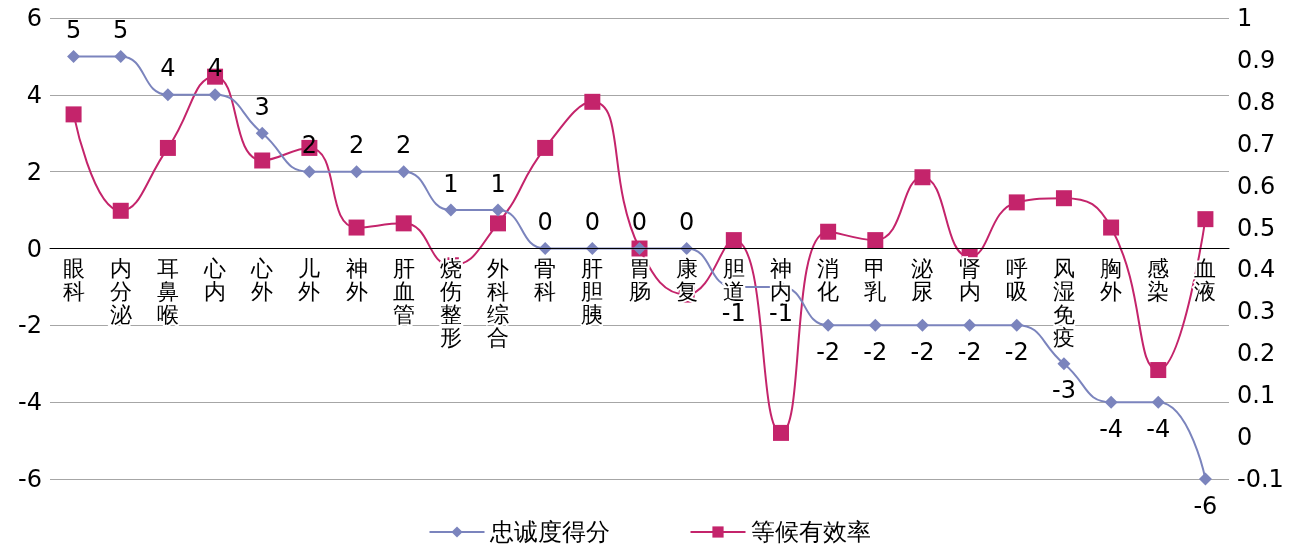  What do you see at coordinates (1256, 353) in the screenshot?
I see `y2-tick-label: 0.2` at bounding box center [1256, 353].